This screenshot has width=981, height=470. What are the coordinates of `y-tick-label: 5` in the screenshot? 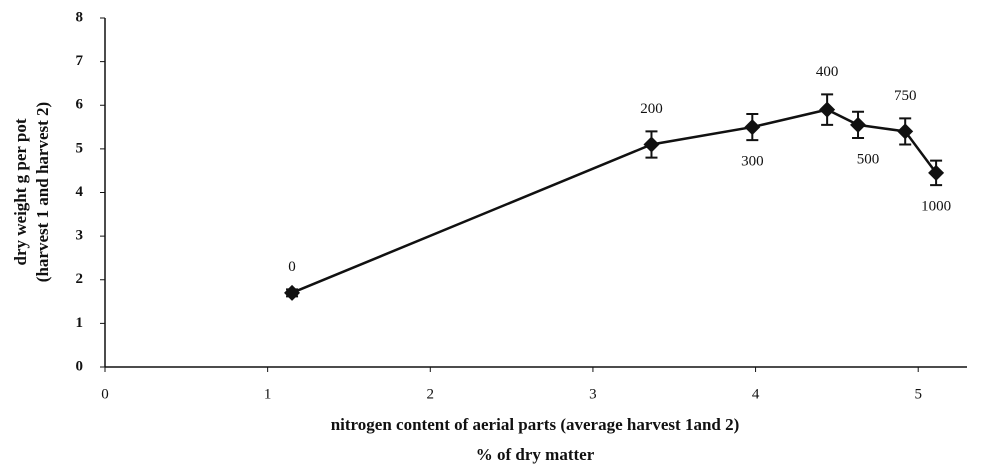 It's located at (80, 148).